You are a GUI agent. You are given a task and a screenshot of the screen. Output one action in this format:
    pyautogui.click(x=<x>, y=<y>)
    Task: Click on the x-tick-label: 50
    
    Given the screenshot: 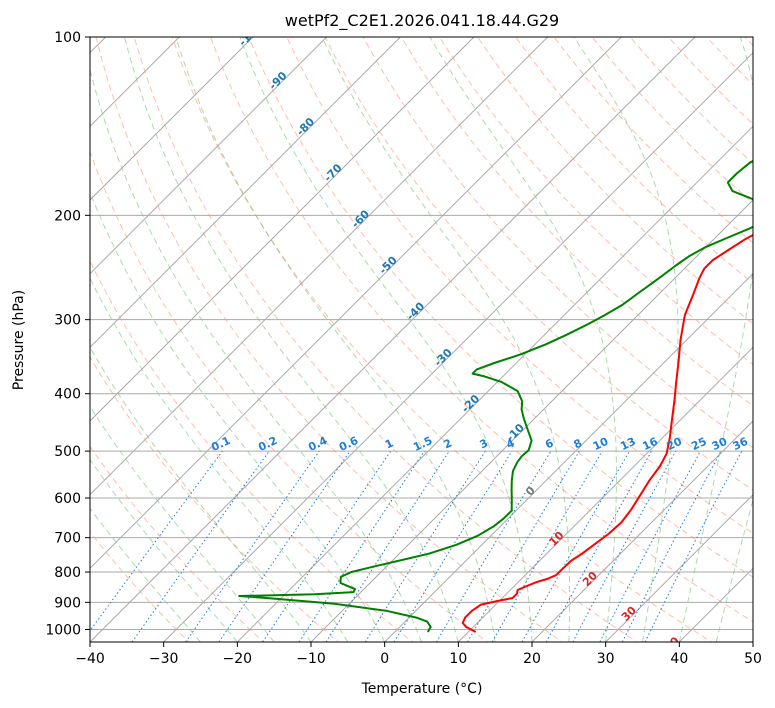 What is the action you would take?
    pyautogui.click(x=753, y=659)
    